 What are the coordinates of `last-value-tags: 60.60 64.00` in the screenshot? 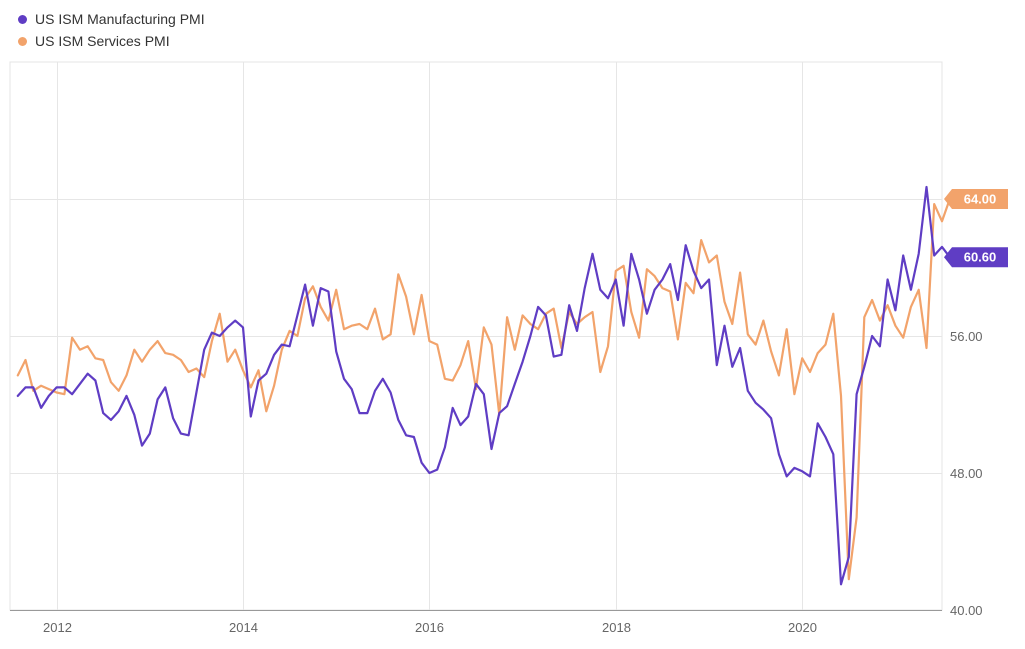 It's located at (976, 228).